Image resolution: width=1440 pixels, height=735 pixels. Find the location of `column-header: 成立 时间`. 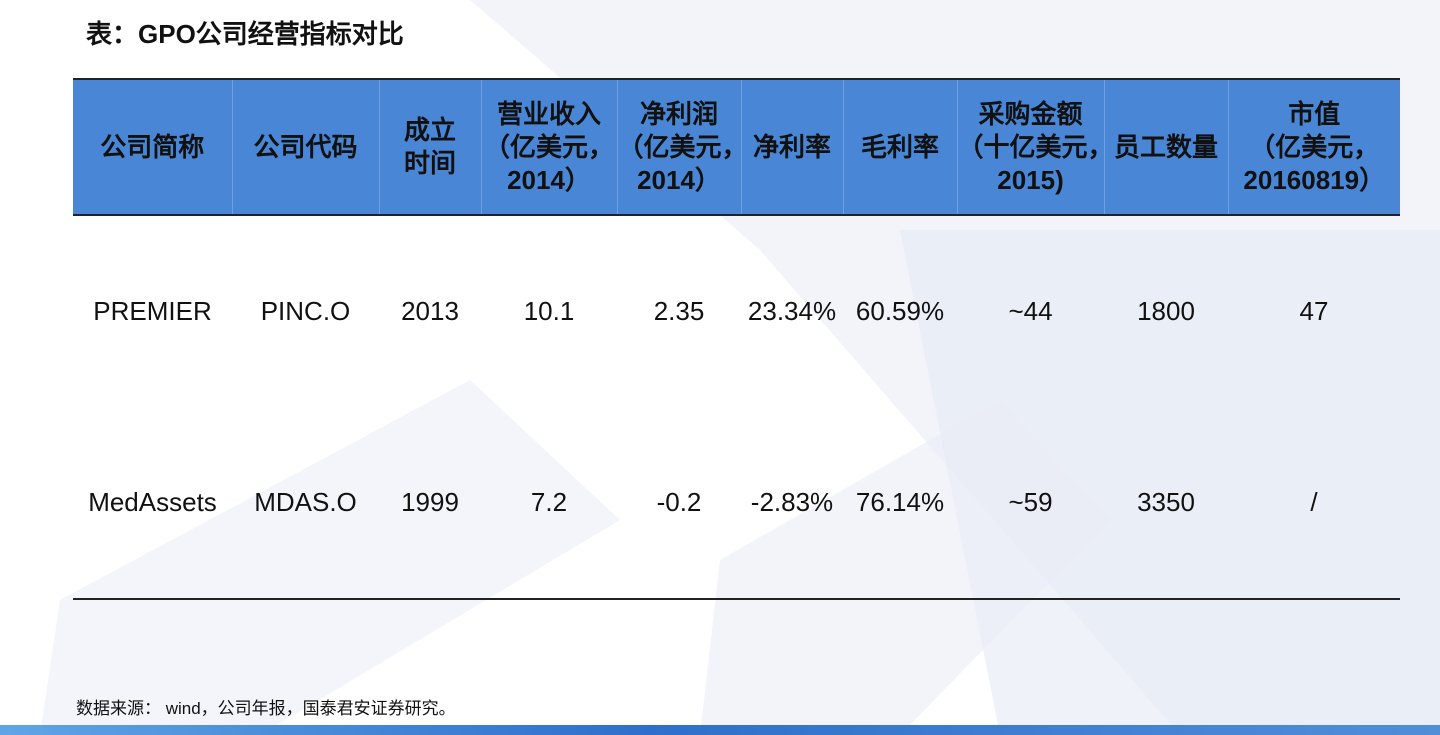

column-header: 成立 时间 is located at coordinates (430, 147).